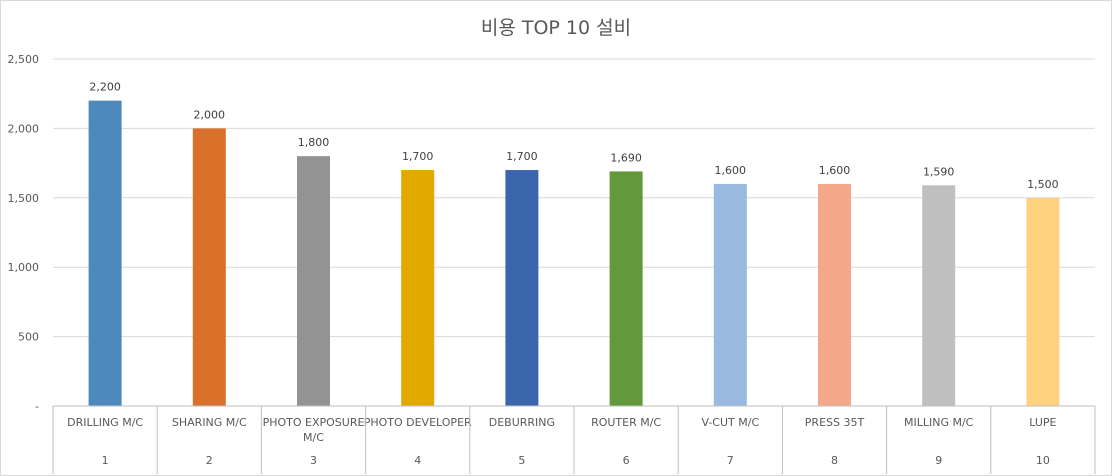  Describe the element at coordinates (24, 267) in the screenshot. I see `y-tick-label: 1,000` at that location.